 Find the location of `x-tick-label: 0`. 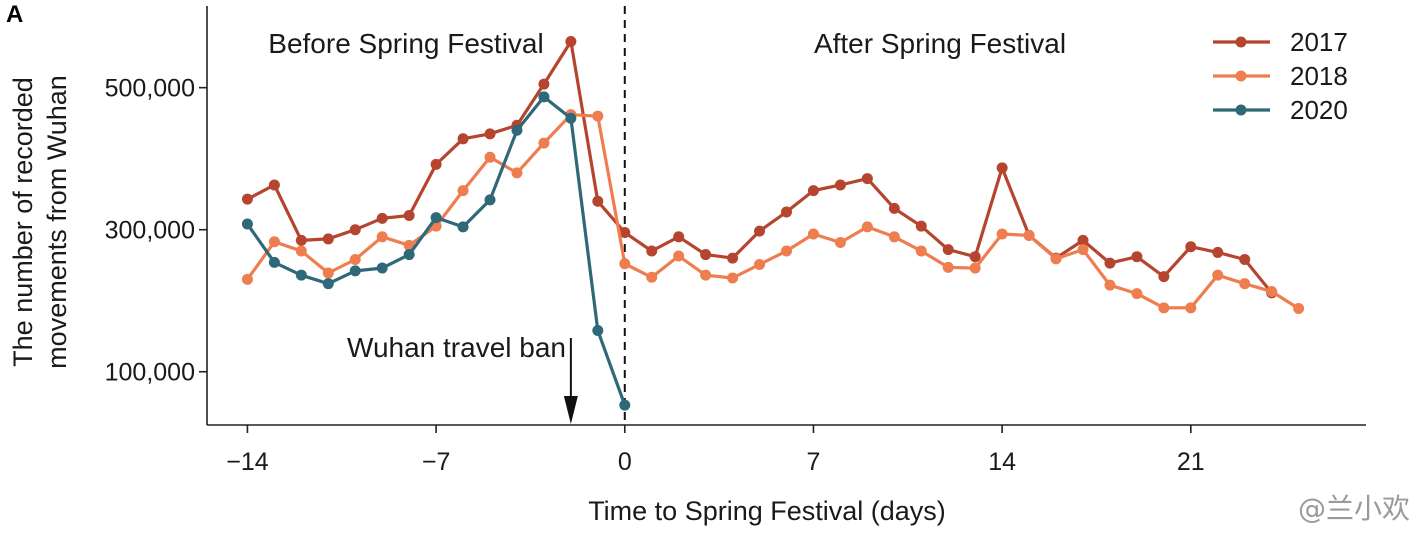

x-tick-label: 0 is located at coordinates (625, 462).